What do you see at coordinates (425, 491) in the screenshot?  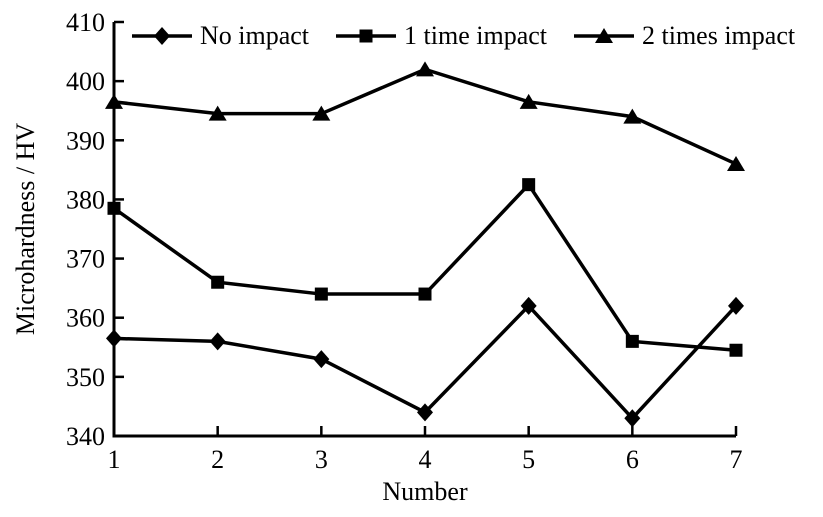 I see `x-axis-title: Number` at bounding box center [425, 491].